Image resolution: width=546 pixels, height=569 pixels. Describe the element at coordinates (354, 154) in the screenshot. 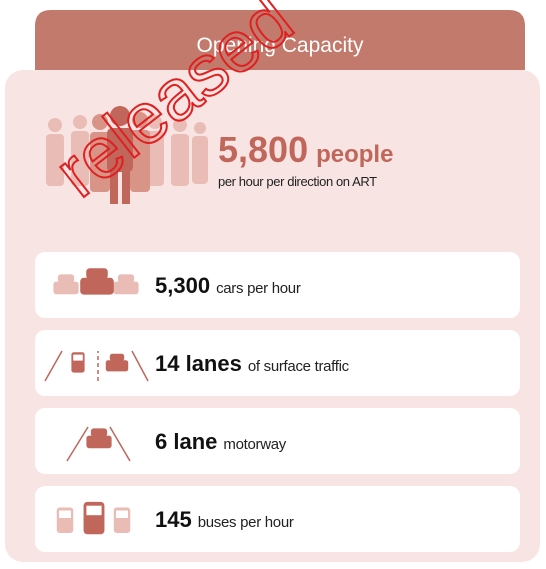

I see `headline-unit: people` at that location.